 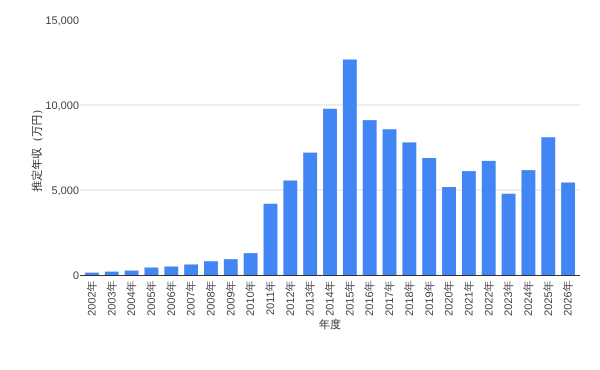 What do you see at coordinates (251, 298) in the screenshot?
I see `x-tick-label: 2010年` at bounding box center [251, 298].